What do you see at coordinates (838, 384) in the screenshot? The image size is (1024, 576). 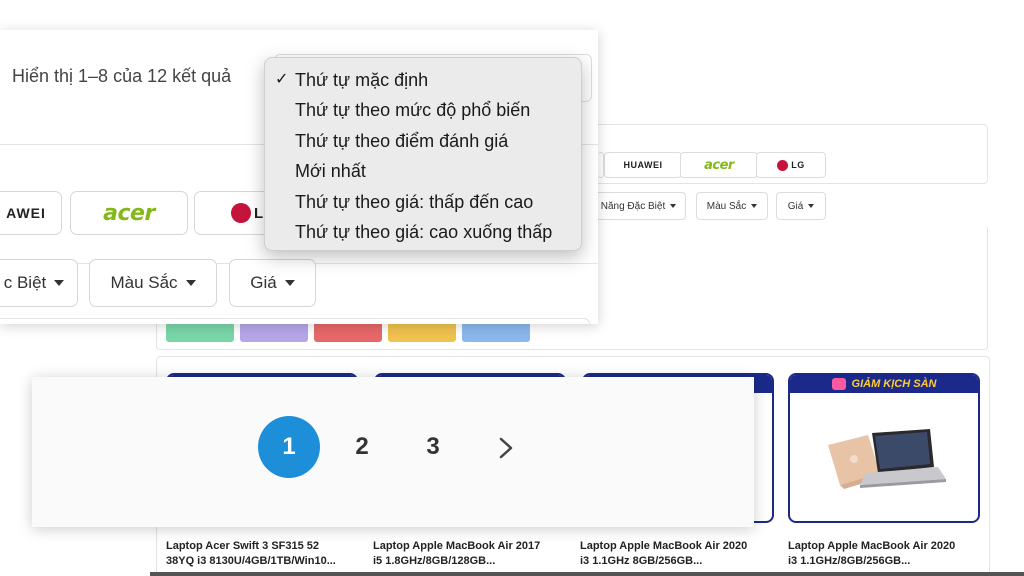 I see `promo-badge-icon` at bounding box center [838, 384].